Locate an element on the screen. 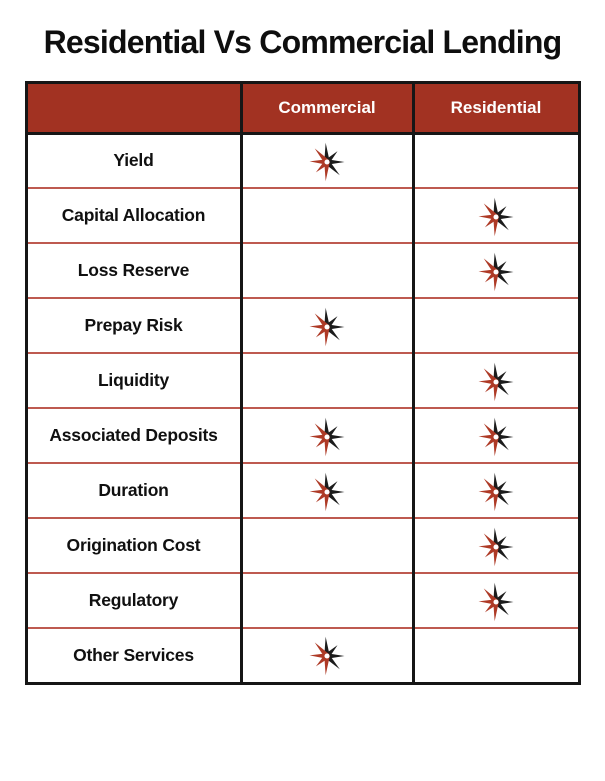  header-row: Commercial Residential is located at coordinates (302, 108).